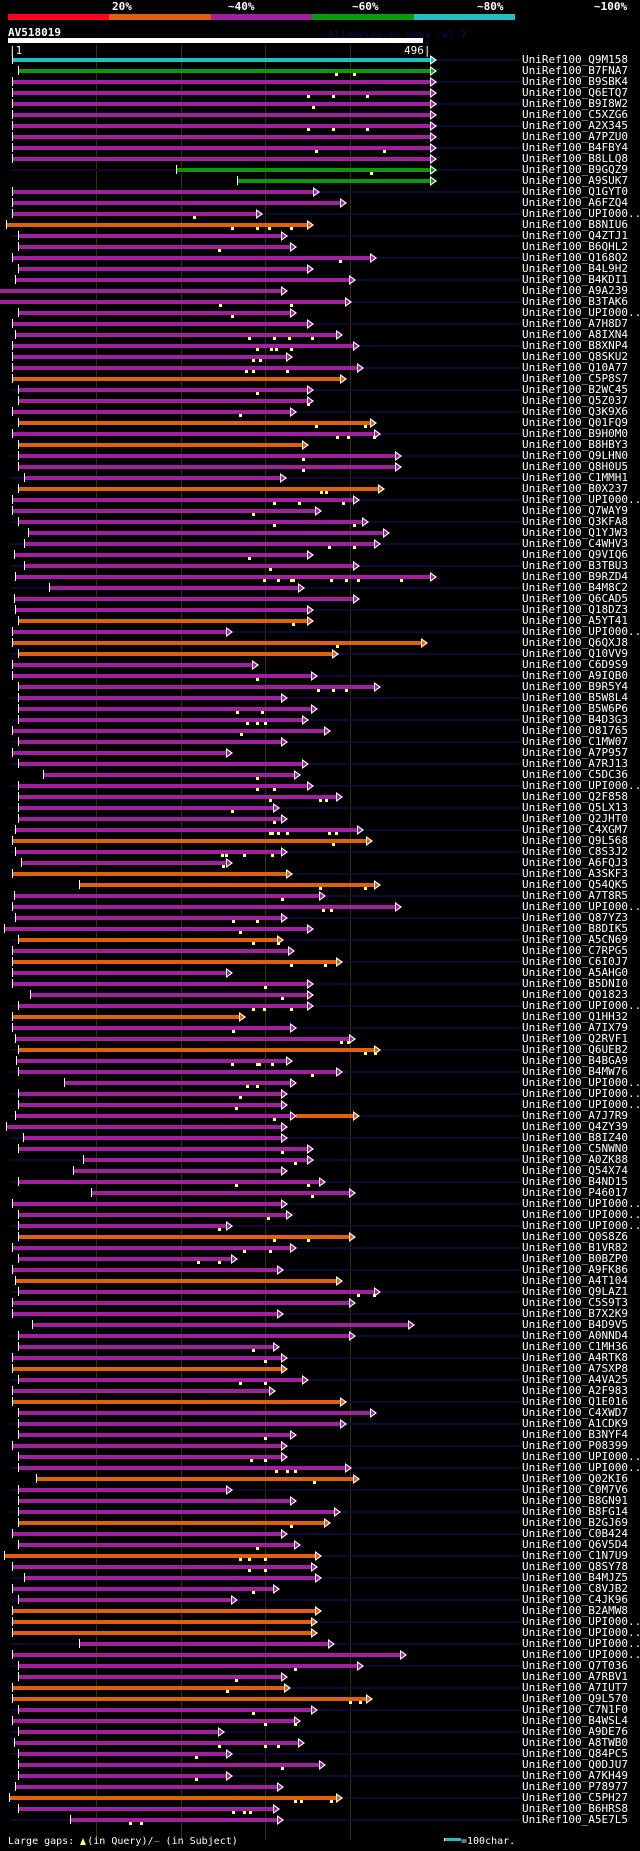  I want to click on hit-label: UniRef100_P78977, so click(575, 1786).